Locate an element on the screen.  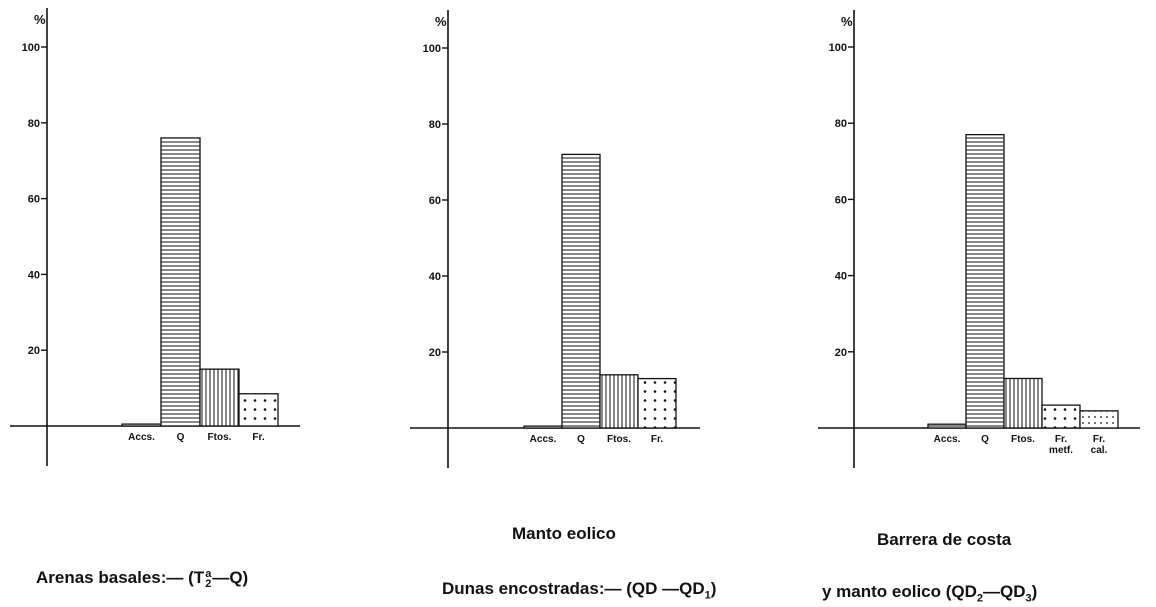
caption-3-line1: Barrera de costa is located at coordinates (944, 539).